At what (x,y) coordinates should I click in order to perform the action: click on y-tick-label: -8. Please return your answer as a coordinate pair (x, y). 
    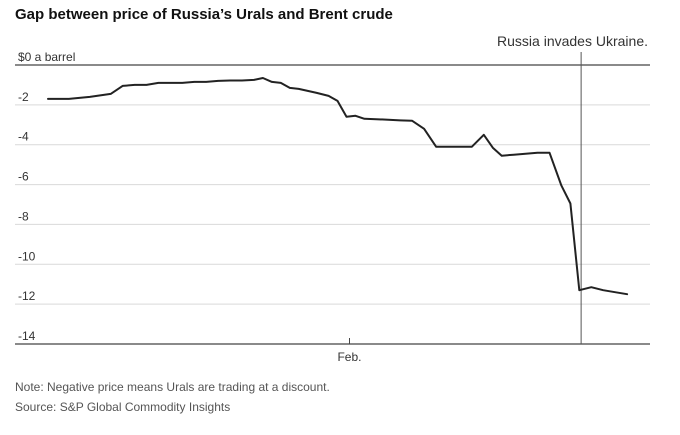
    Looking at the image, I should click on (23, 216).